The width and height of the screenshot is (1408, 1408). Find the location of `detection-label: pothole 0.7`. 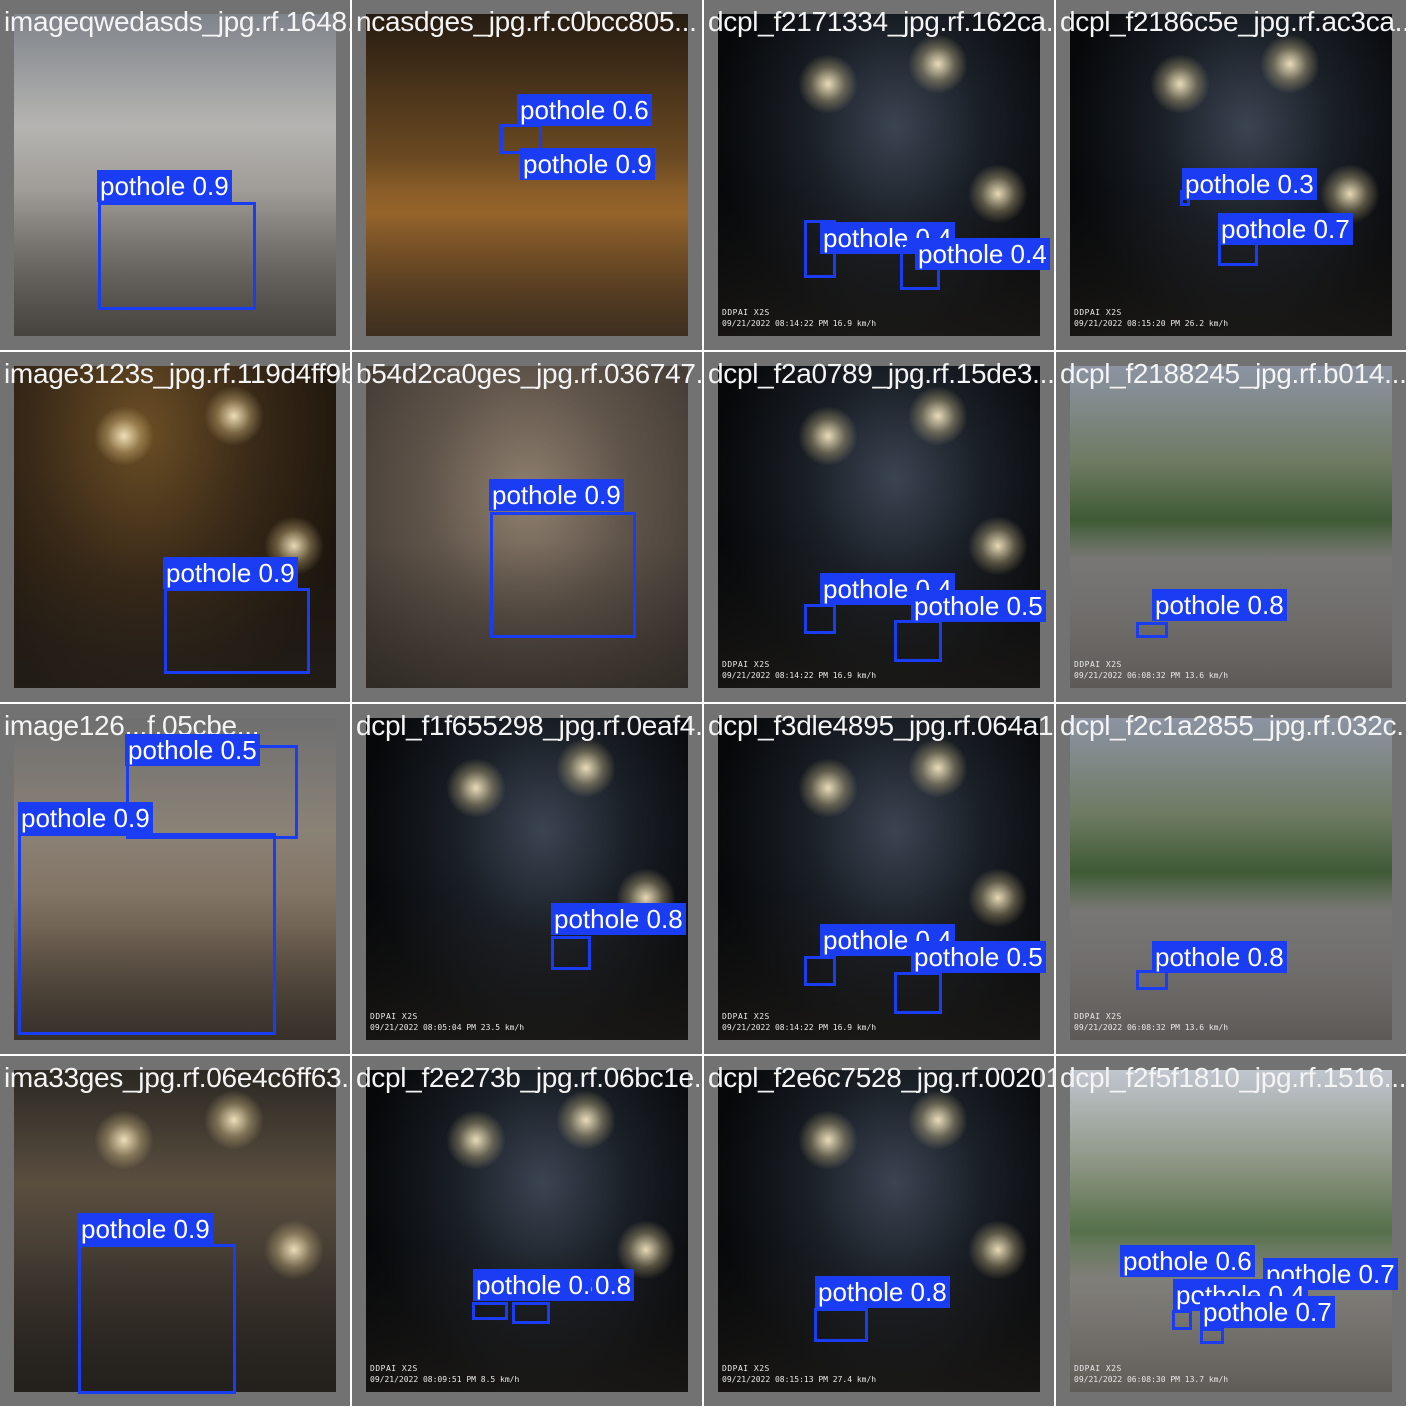

detection-label: pothole 0.7 is located at coordinates (1285, 229).